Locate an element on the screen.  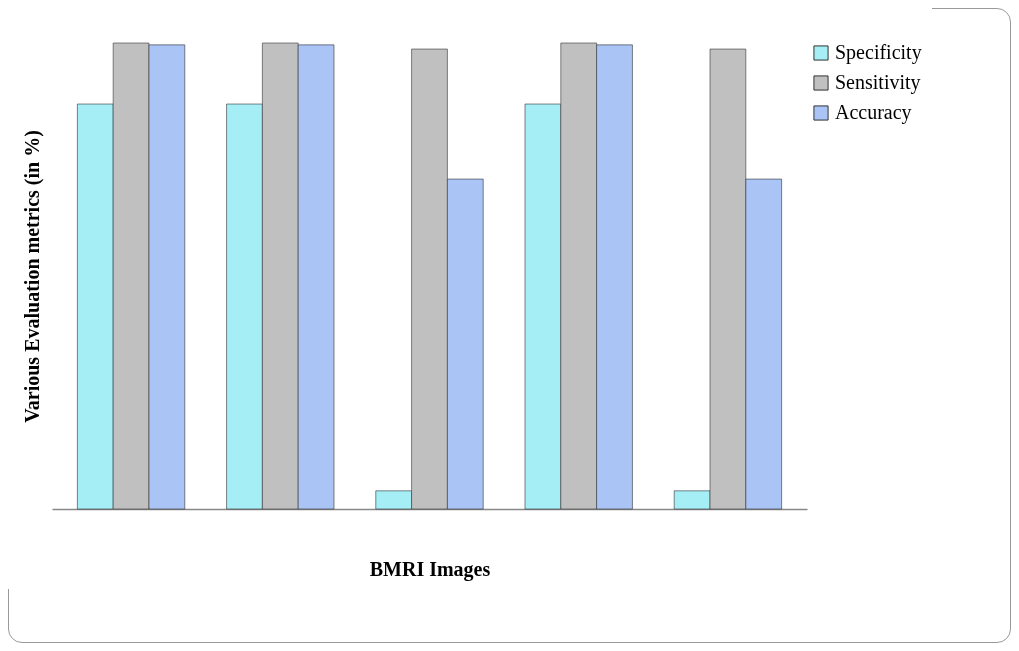
legend-label: Specificity is located at coordinates (878, 52).